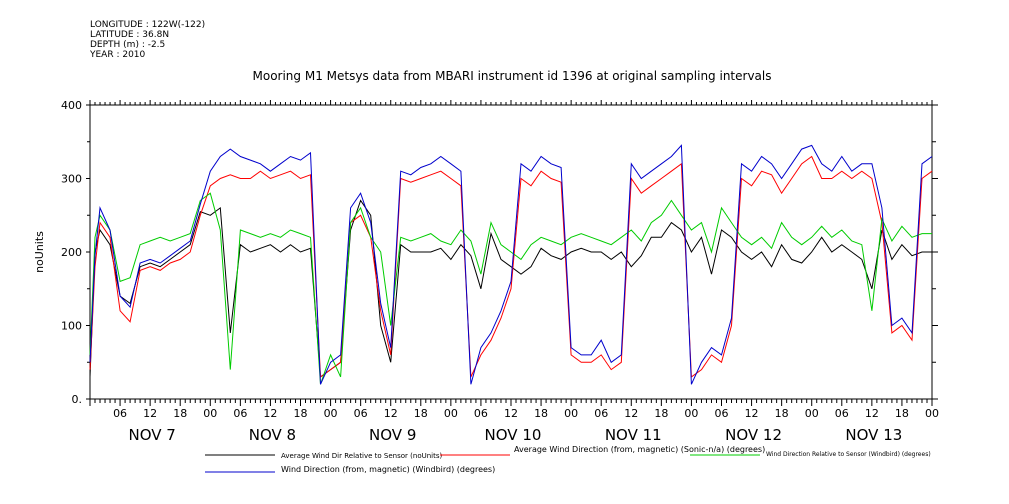  What do you see at coordinates (151, 435) in the screenshot?
I see `x-day-label: NOV 7` at bounding box center [151, 435].